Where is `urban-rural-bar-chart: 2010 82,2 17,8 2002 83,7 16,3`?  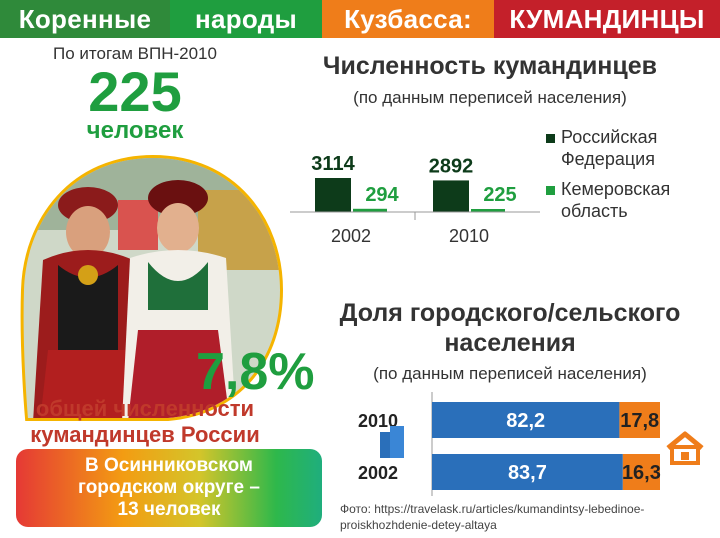 urban-rural-bar-chart: 2010 82,2 17,8 2002 83,7 16,3 is located at coordinates (531, 444).